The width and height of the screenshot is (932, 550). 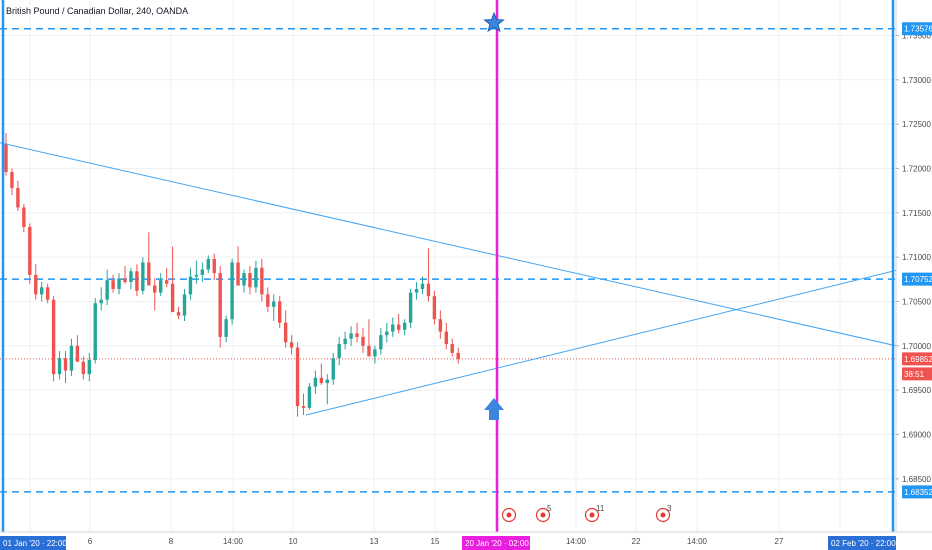 What do you see at coordinates (669, 508) in the screenshot?
I see `event-count: 3` at bounding box center [669, 508].